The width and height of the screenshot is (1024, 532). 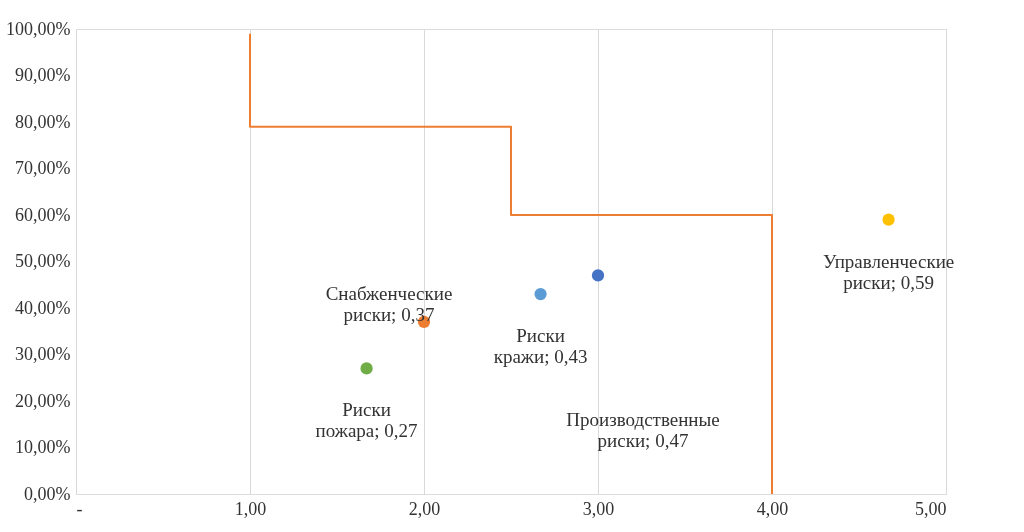 I want to click on x-tick-label: 1,00, so click(x=250, y=508).